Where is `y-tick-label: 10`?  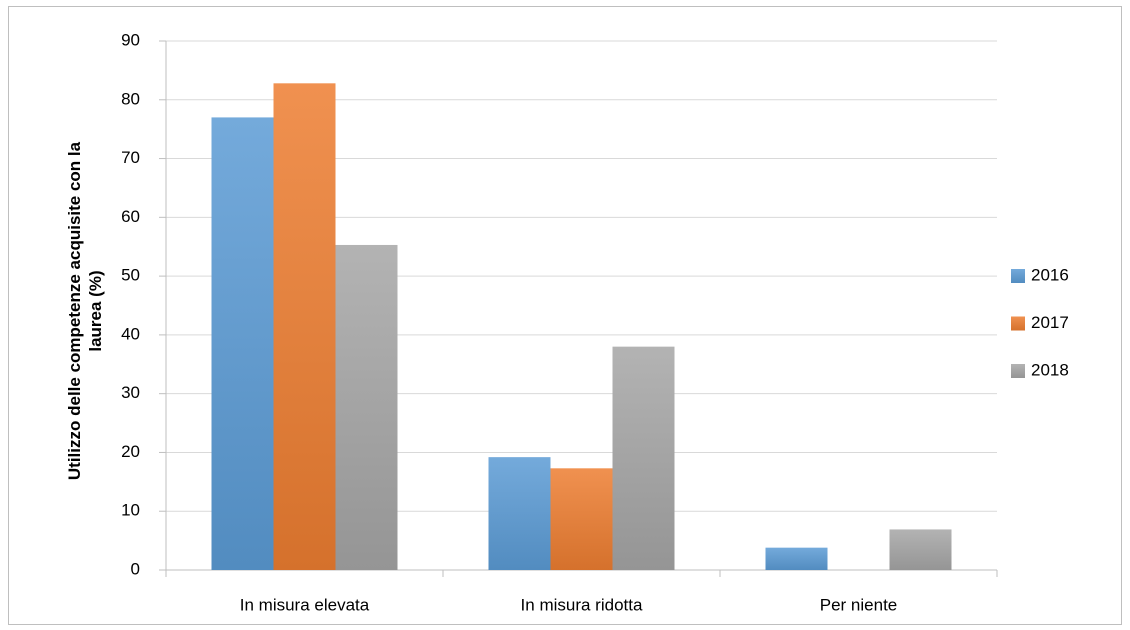
y-tick-label: 10 is located at coordinates (130, 510).